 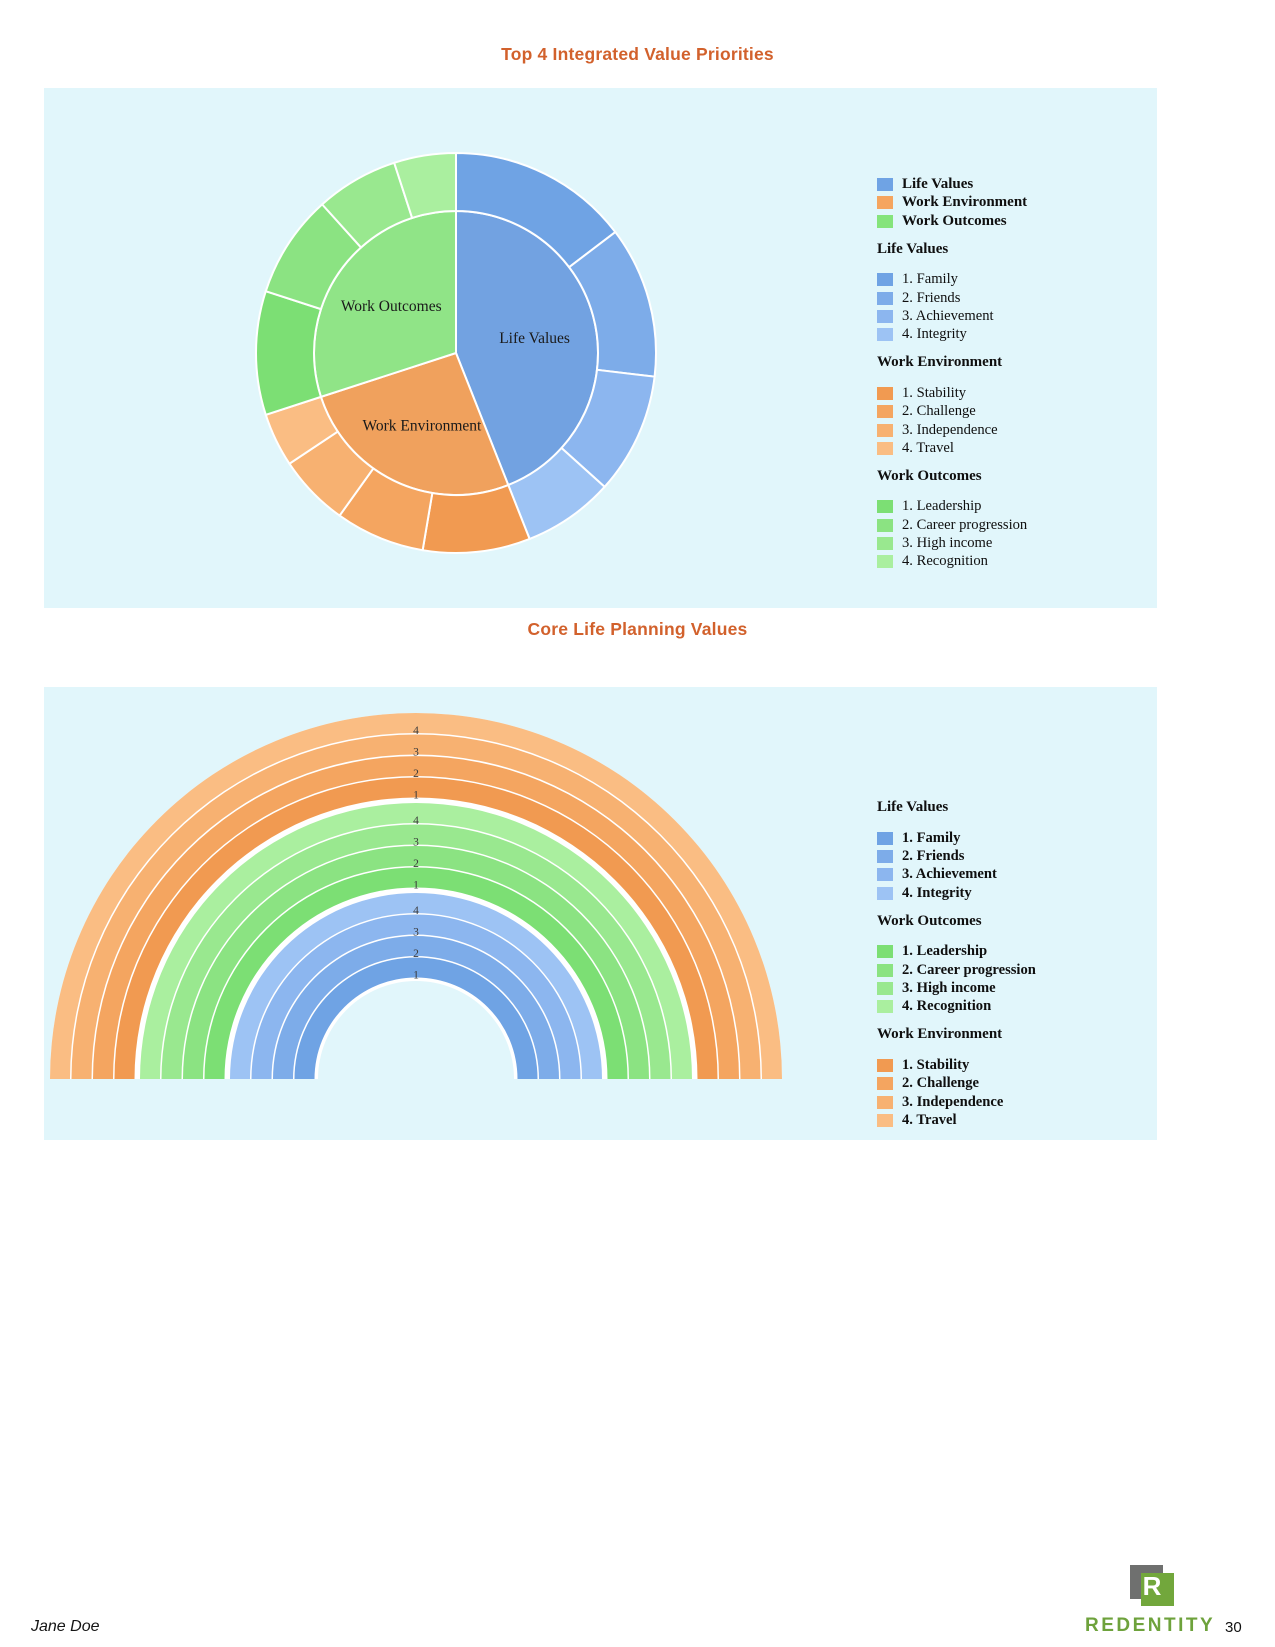 What do you see at coordinates (1027, 393) in the screenshot?
I see `legend-item: 1. Stability` at bounding box center [1027, 393].